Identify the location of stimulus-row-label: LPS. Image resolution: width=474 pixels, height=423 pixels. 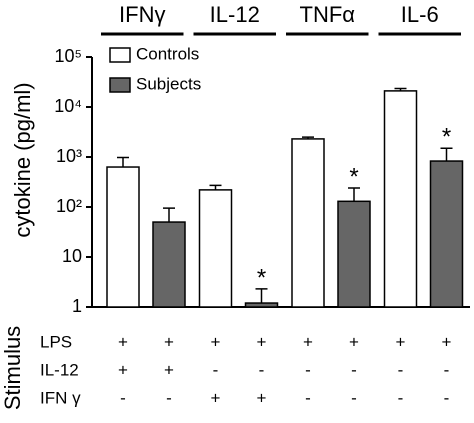
(56, 341).